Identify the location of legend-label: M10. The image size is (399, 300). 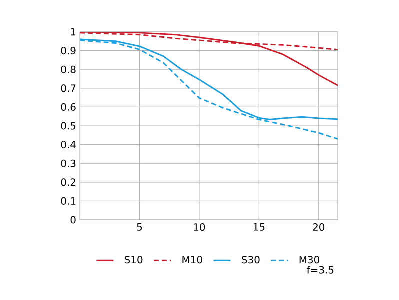
(192, 260).